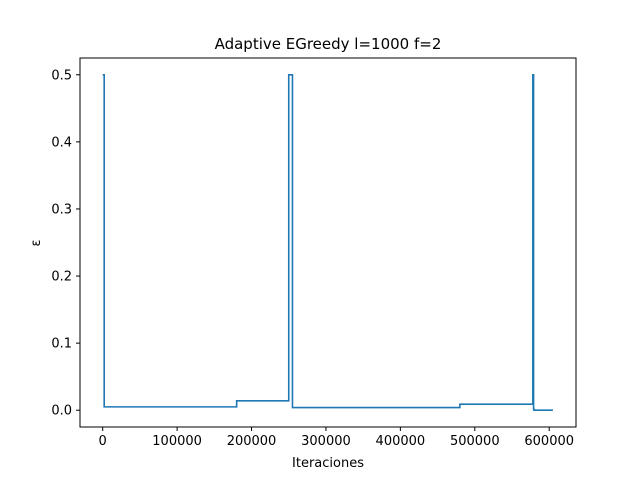 The width and height of the screenshot is (640, 480). What do you see at coordinates (177, 441) in the screenshot?
I see `x-tick-label: 100000` at bounding box center [177, 441].